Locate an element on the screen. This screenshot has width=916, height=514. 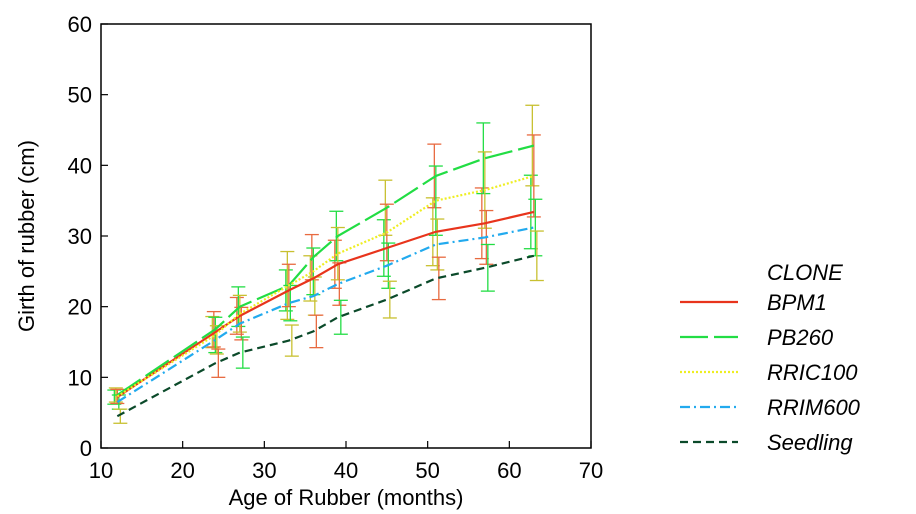
series-line-seedling is located at coordinates (325, 336).